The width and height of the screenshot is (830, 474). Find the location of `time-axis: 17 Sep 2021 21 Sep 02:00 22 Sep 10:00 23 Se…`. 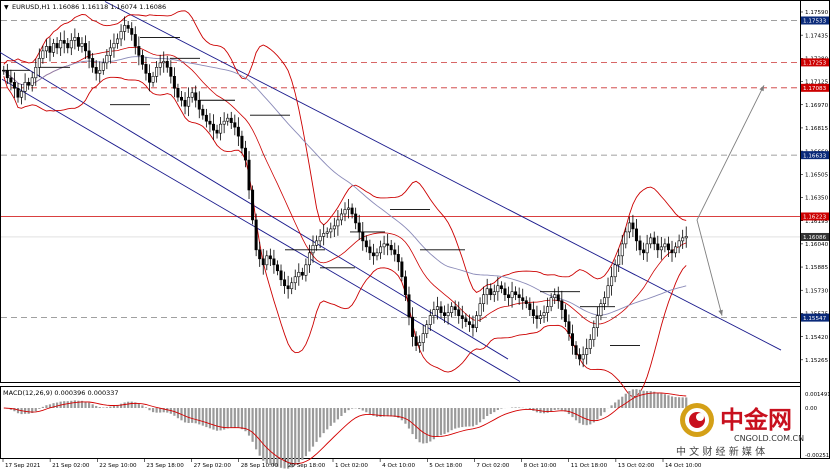

time-axis: 17 Sep 2021 21 Sep 02:00 22 Sep 10:00 23 Se… is located at coordinates (352, 464).